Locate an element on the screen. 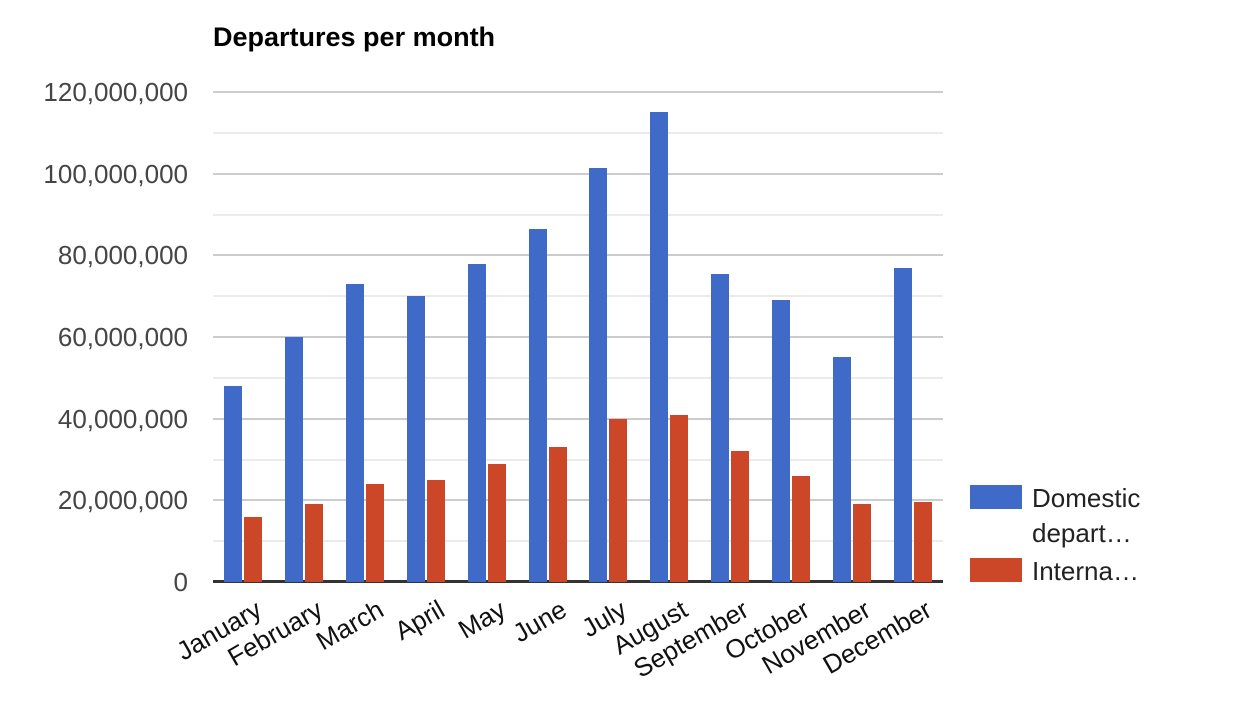 This screenshot has width=1244, height=708. bar-interna-august is located at coordinates (679, 498).